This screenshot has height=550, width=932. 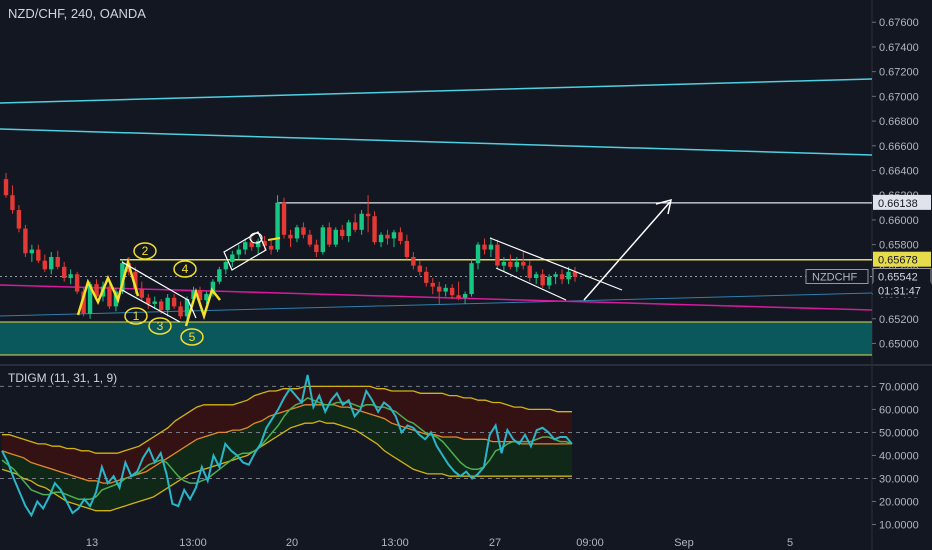 I want to click on indicator-tick-label: 10.0000, so click(x=899, y=525).